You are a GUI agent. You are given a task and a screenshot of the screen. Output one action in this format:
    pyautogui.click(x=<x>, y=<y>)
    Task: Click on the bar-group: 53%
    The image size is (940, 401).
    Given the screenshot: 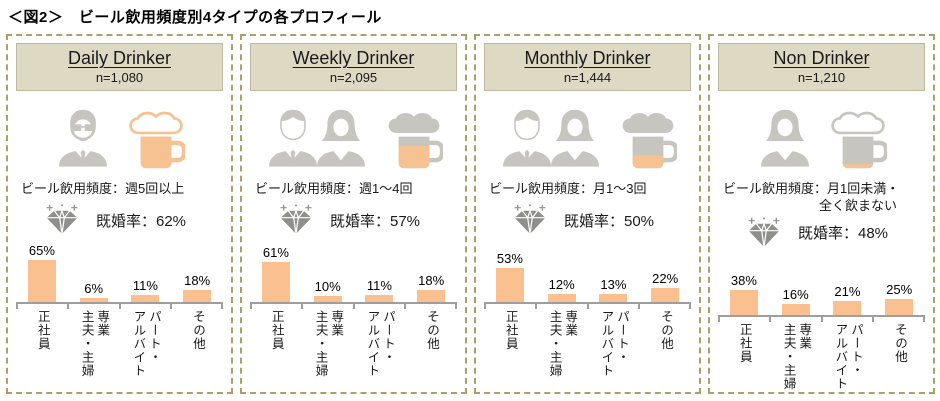 What is the action you would take?
    pyautogui.click(x=510, y=276)
    